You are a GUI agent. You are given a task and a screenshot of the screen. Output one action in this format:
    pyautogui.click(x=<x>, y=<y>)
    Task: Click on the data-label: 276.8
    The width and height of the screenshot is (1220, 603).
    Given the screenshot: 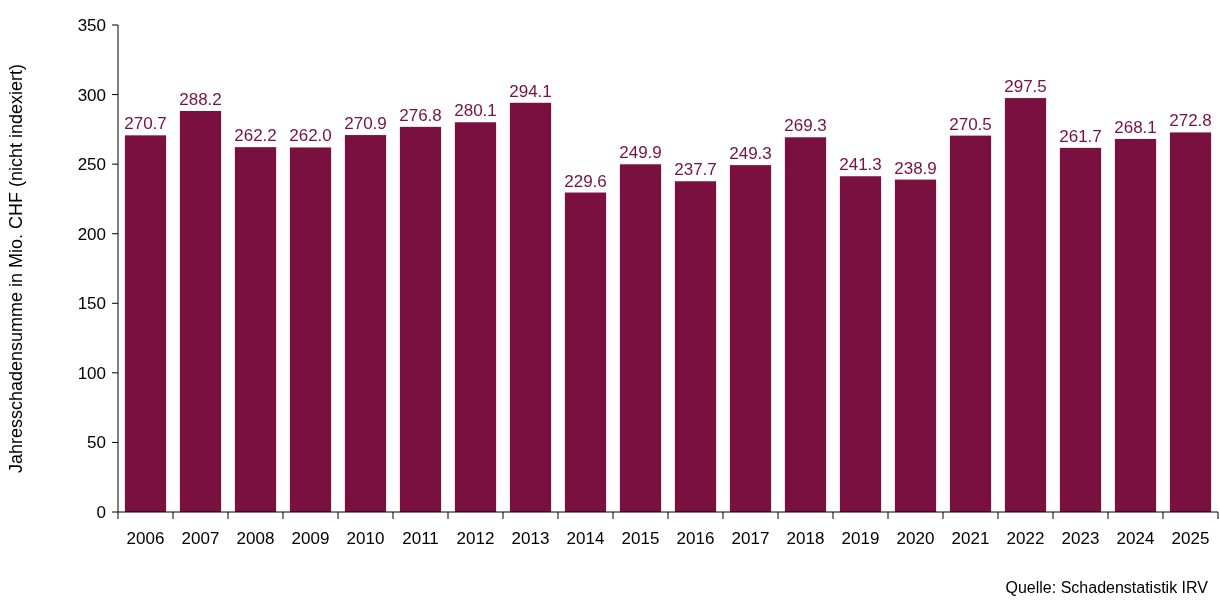 What is the action you would take?
    pyautogui.click(x=420, y=115)
    